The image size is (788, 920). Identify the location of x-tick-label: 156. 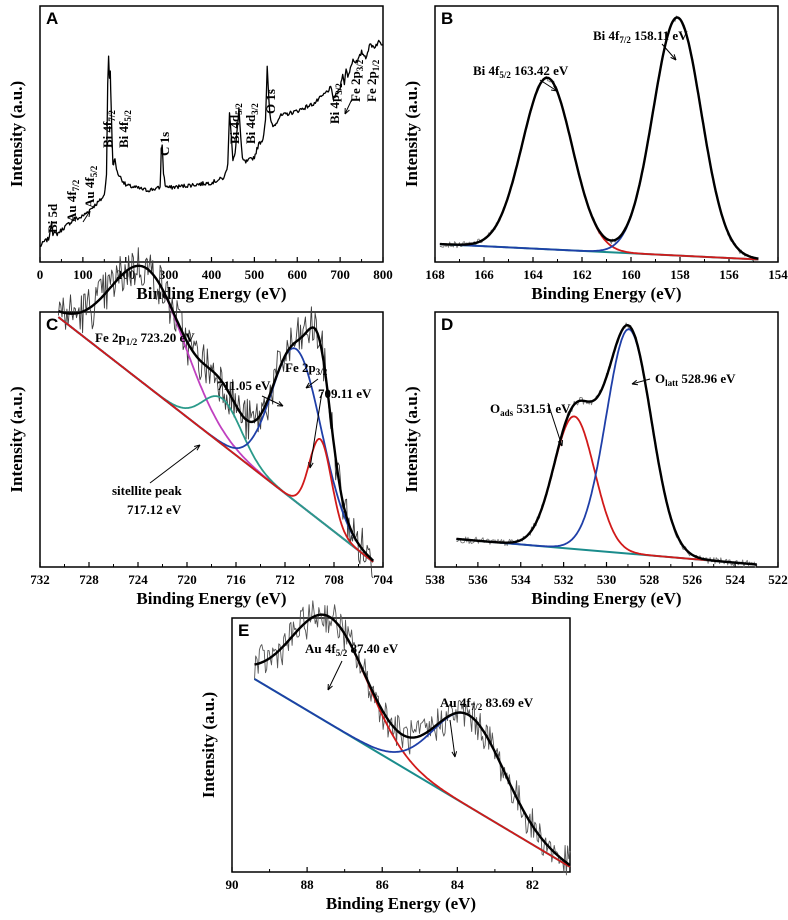
(729, 274).